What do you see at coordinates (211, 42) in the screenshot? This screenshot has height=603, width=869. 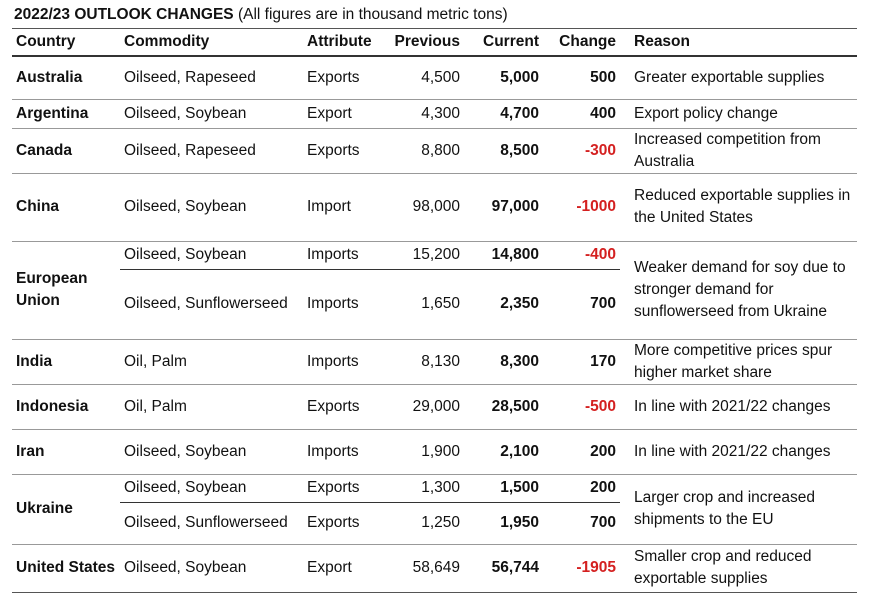 I see `column-header: Commodity` at bounding box center [211, 42].